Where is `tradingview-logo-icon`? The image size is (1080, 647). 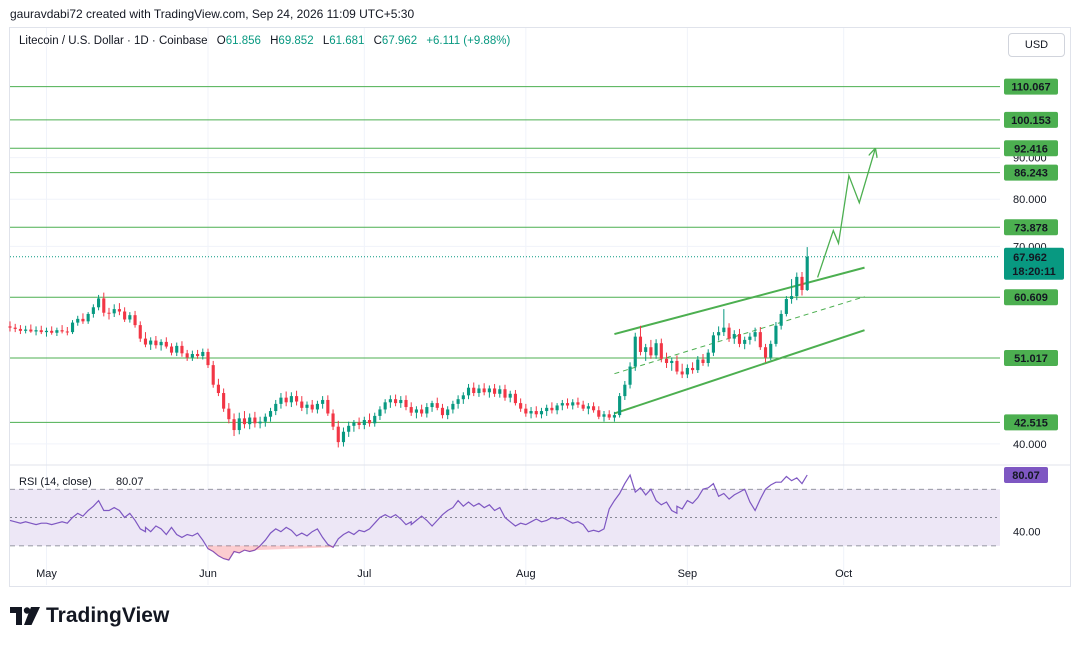 tradingview-logo-icon is located at coordinates (25, 616).